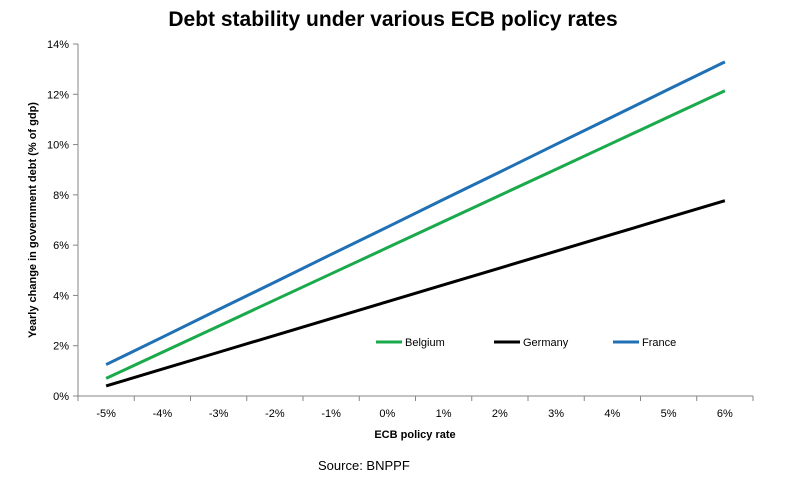 The width and height of the screenshot is (786, 486). I want to click on legend: Belgium Germany France, so click(526, 343).